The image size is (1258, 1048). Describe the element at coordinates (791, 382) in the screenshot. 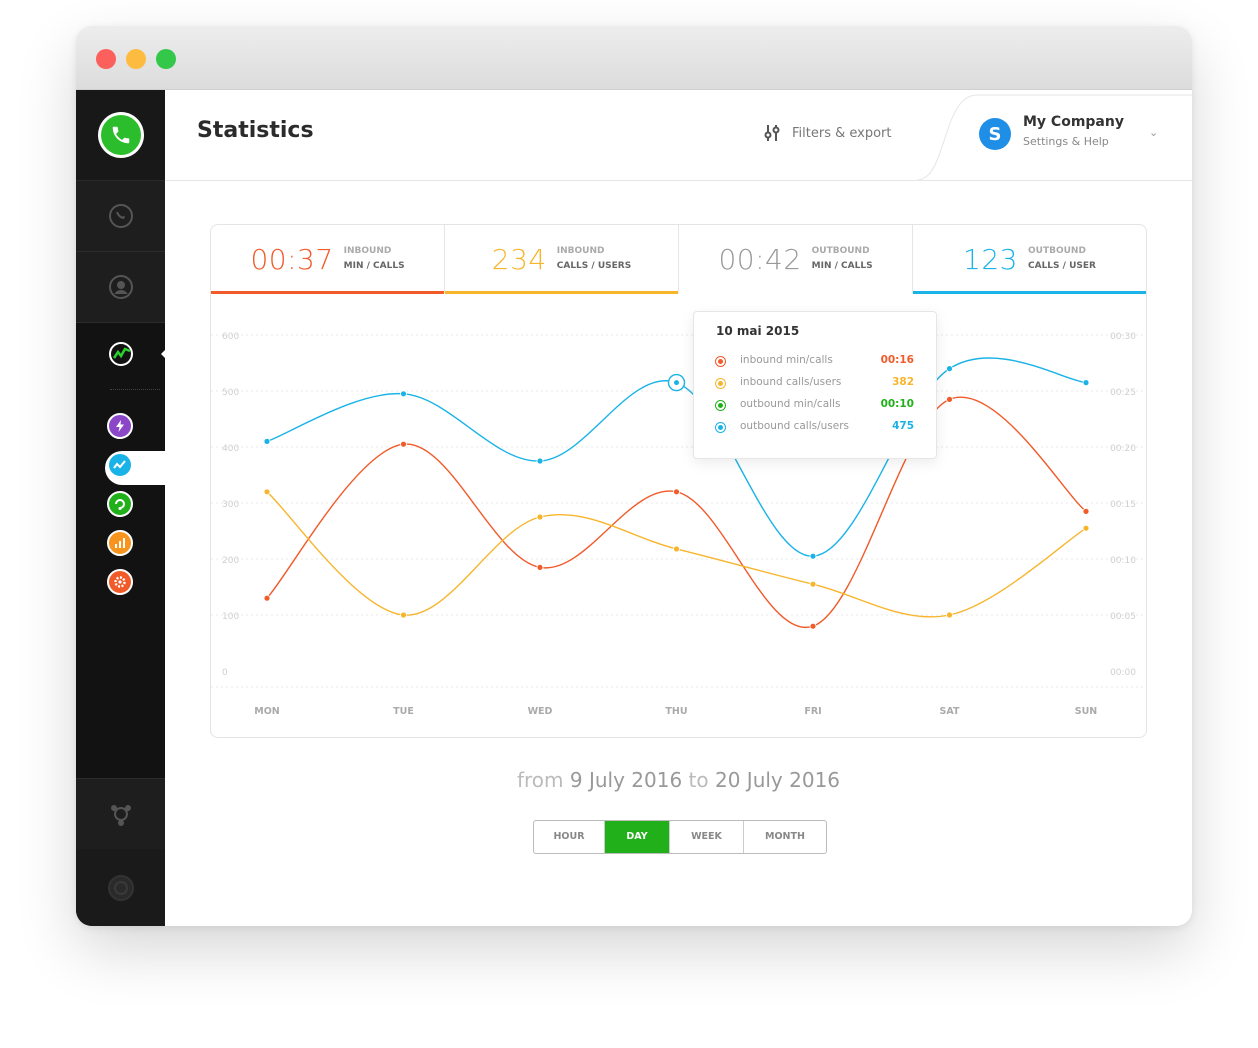

I see `tooltip-row-label: inbound calls/users` at that location.